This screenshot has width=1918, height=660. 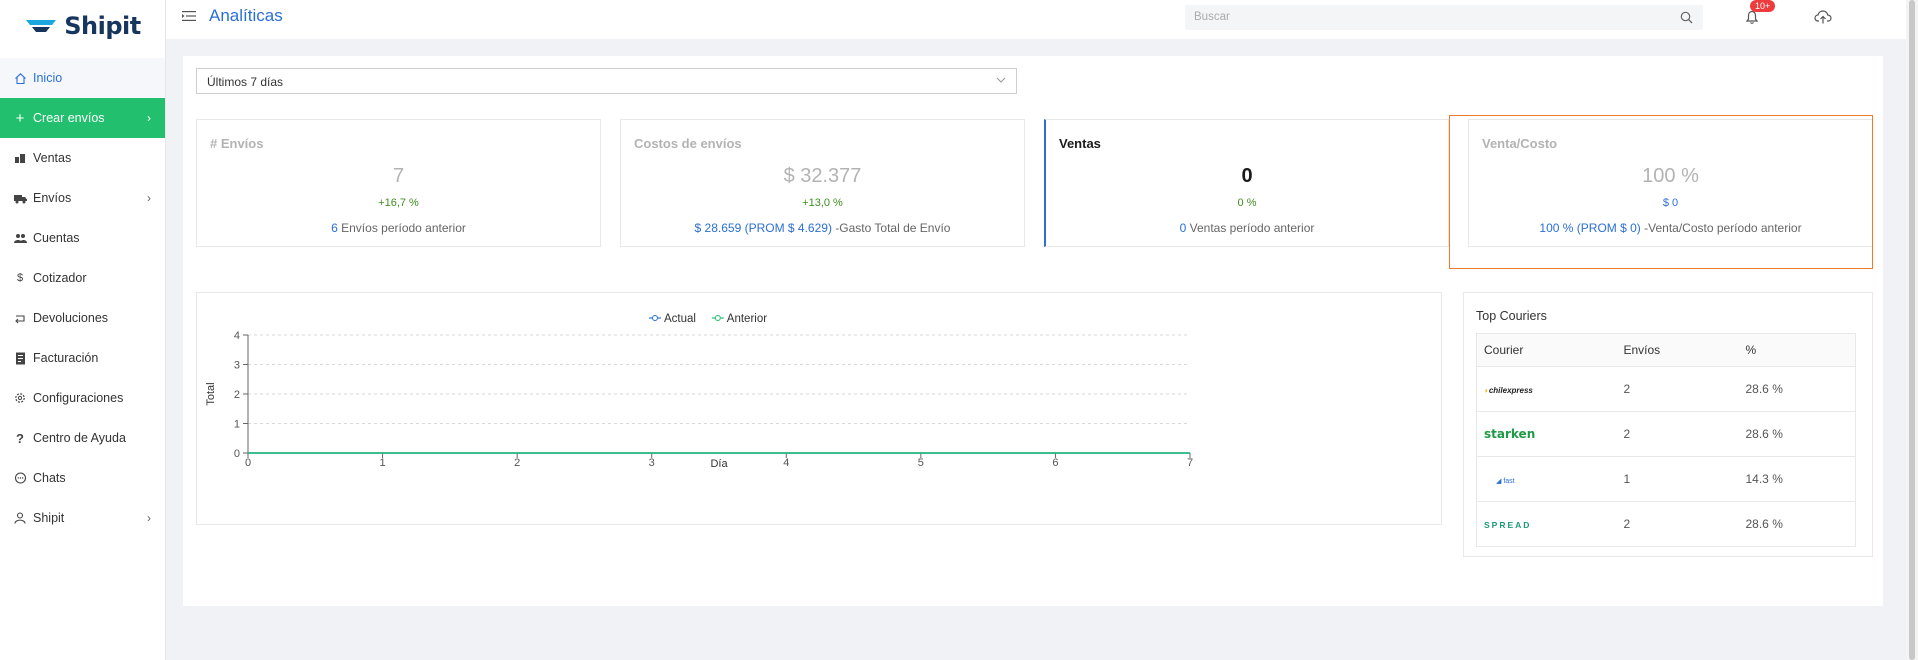 I want to click on sidebar-item-facturacion: Facturación, so click(x=82, y=358).